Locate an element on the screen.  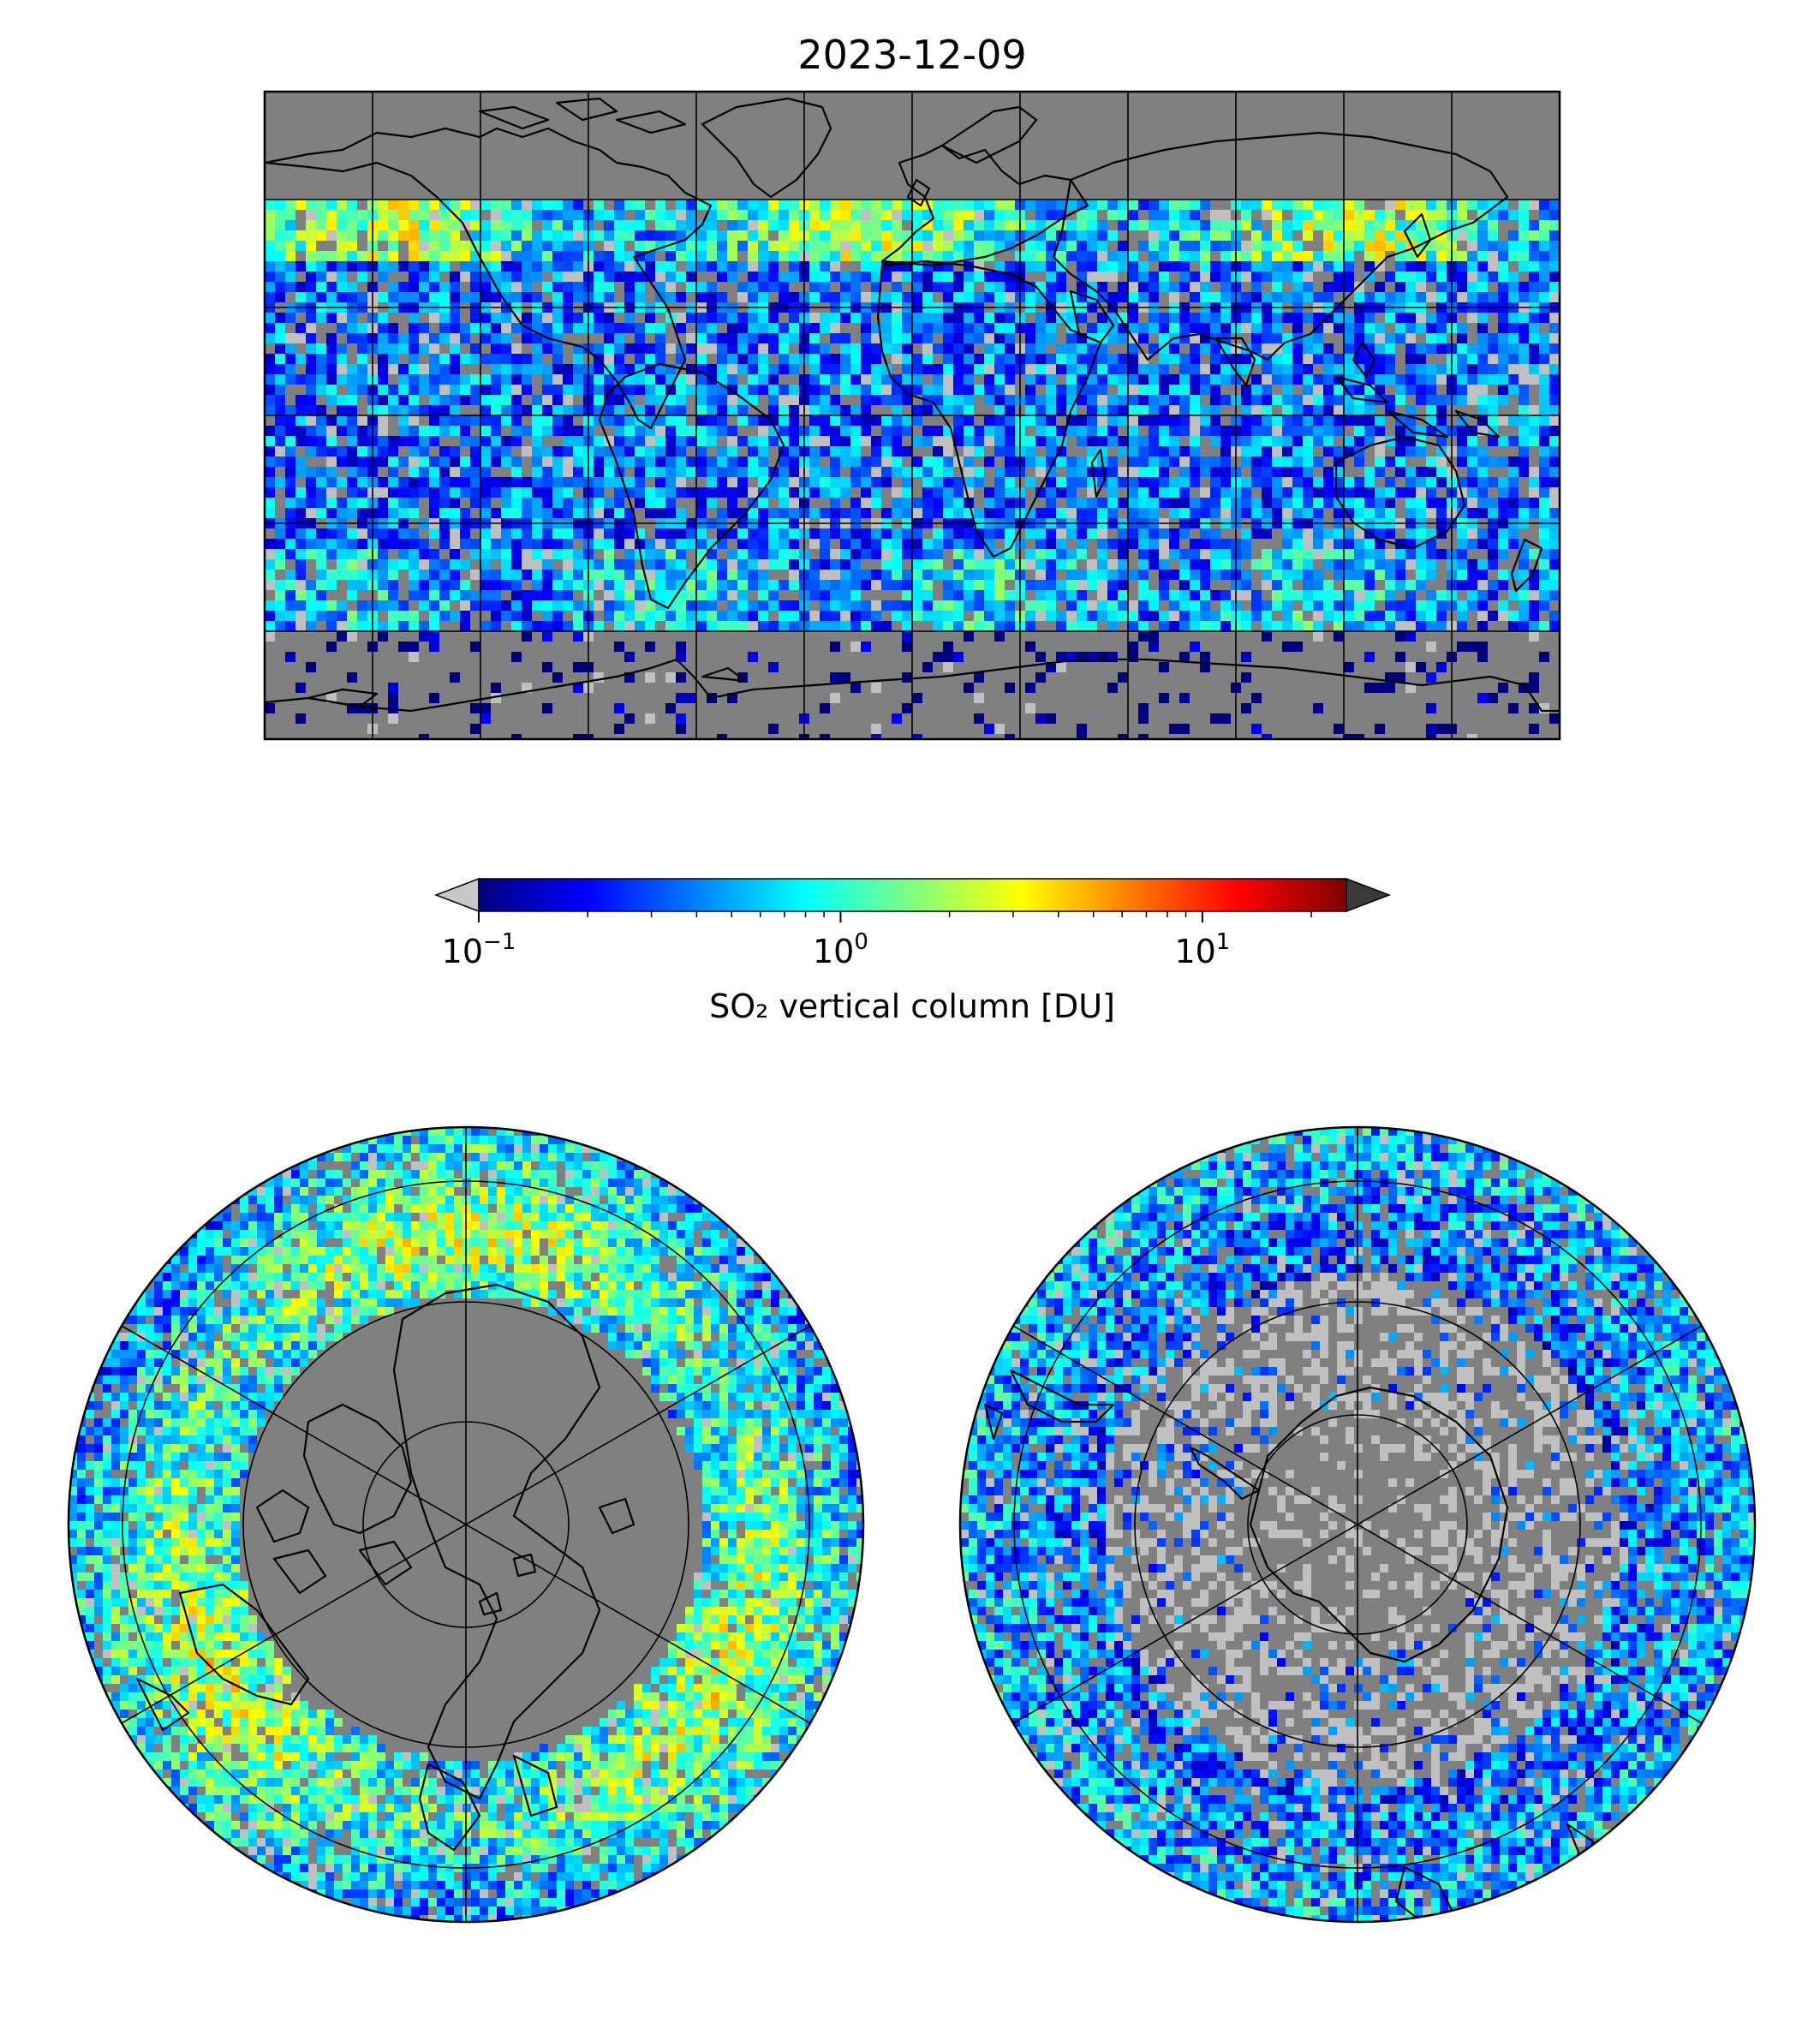
colorbar-major-ticks is located at coordinates (840, 916).